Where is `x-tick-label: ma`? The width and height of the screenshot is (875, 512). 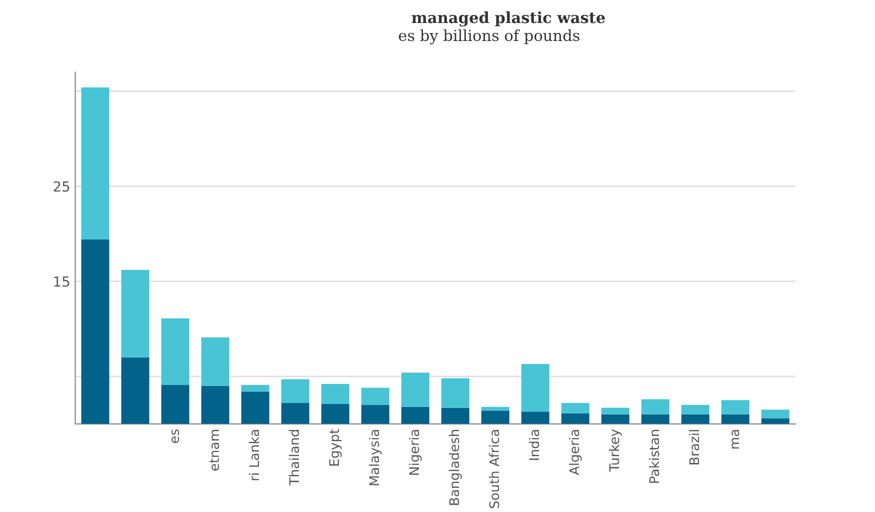 x-tick-label: ma is located at coordinates (736, 439).